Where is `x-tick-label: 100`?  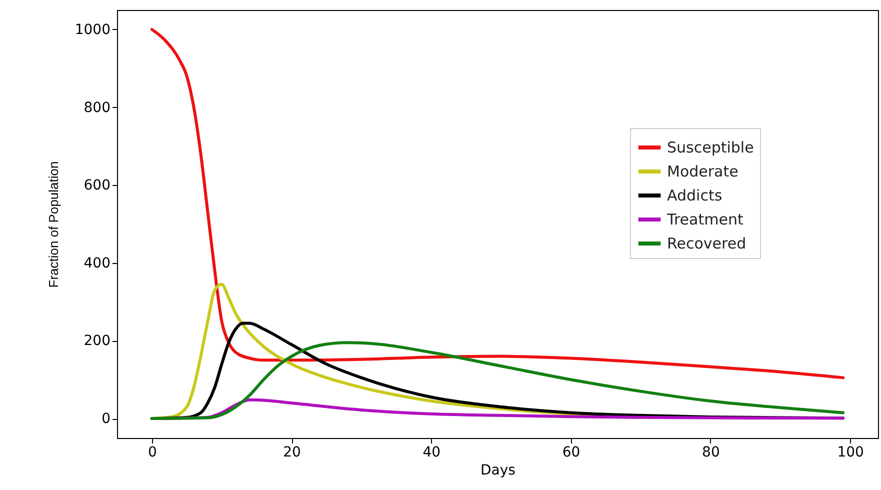 x-tick-label: 100 is located at coordinates (850, 452).